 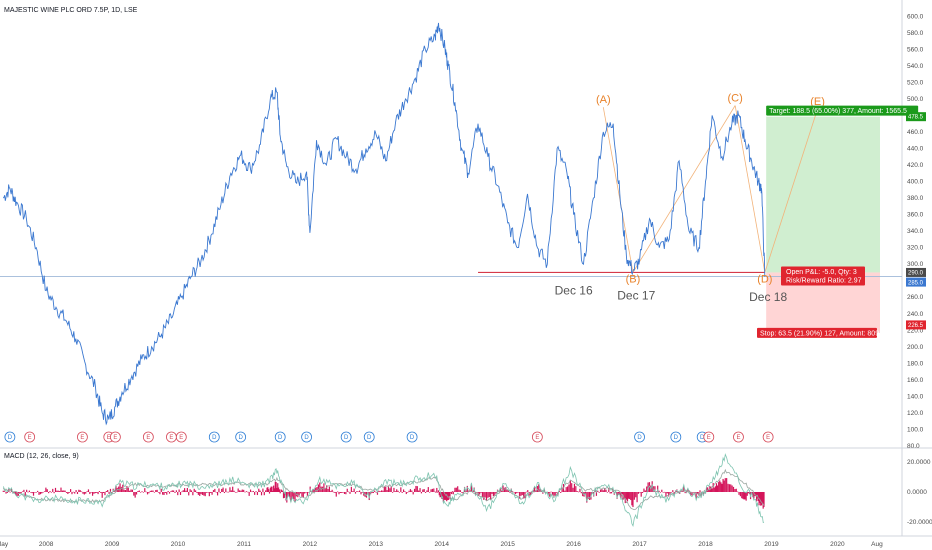 What do you see at coordinates (915, 330) in the screenshot?
I see `price-tick-label: 220.0` at bounding box center [915, 330].